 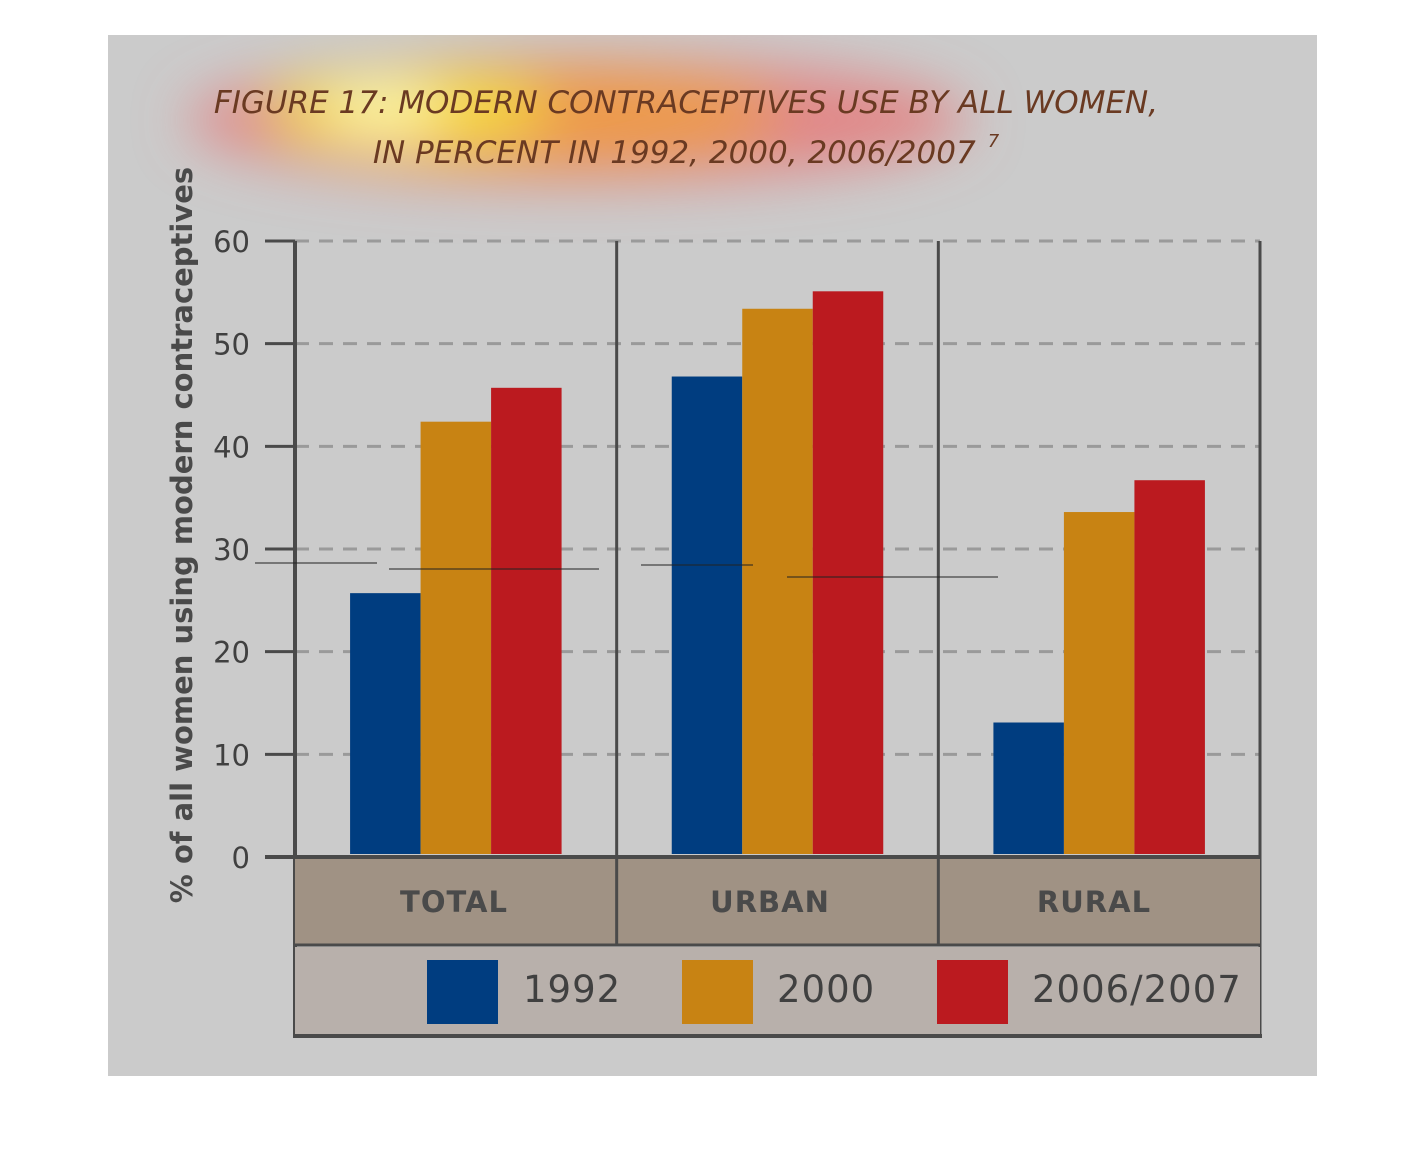 I want to click on legend: 1992 2000 2006/2007, so click(x=777, y=992).